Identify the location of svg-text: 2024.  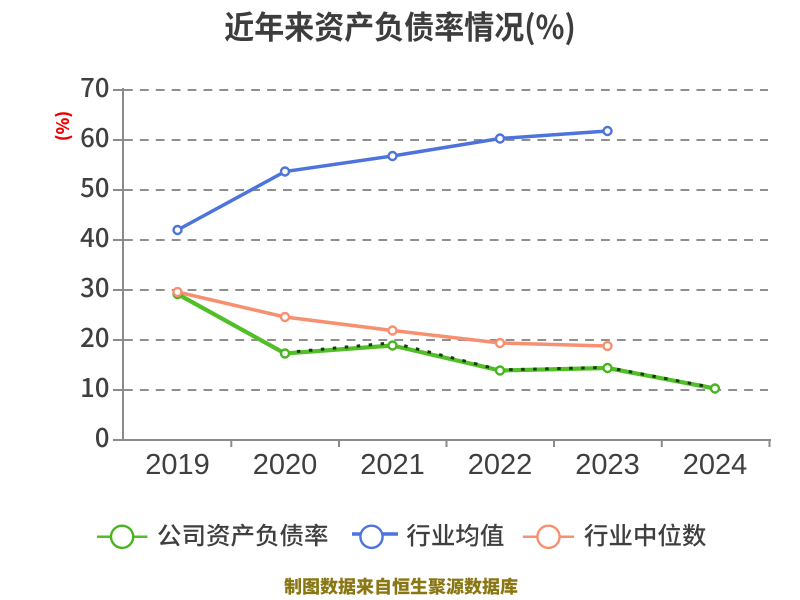
(715, 465).